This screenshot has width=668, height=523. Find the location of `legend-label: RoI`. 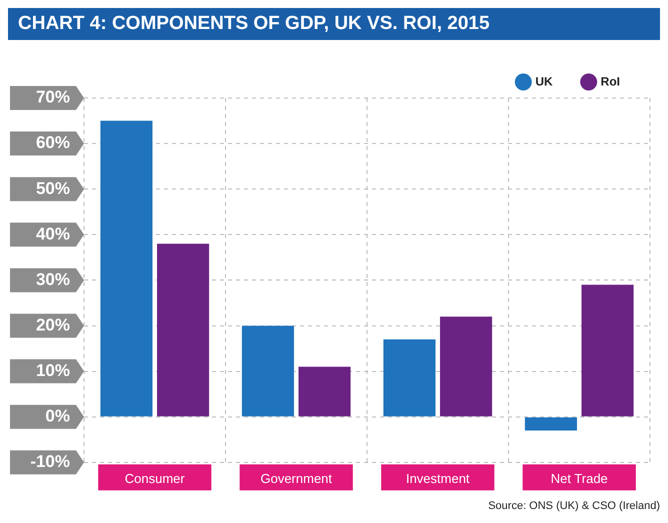

legend-label: RoI is located at coordinates (610, 81).